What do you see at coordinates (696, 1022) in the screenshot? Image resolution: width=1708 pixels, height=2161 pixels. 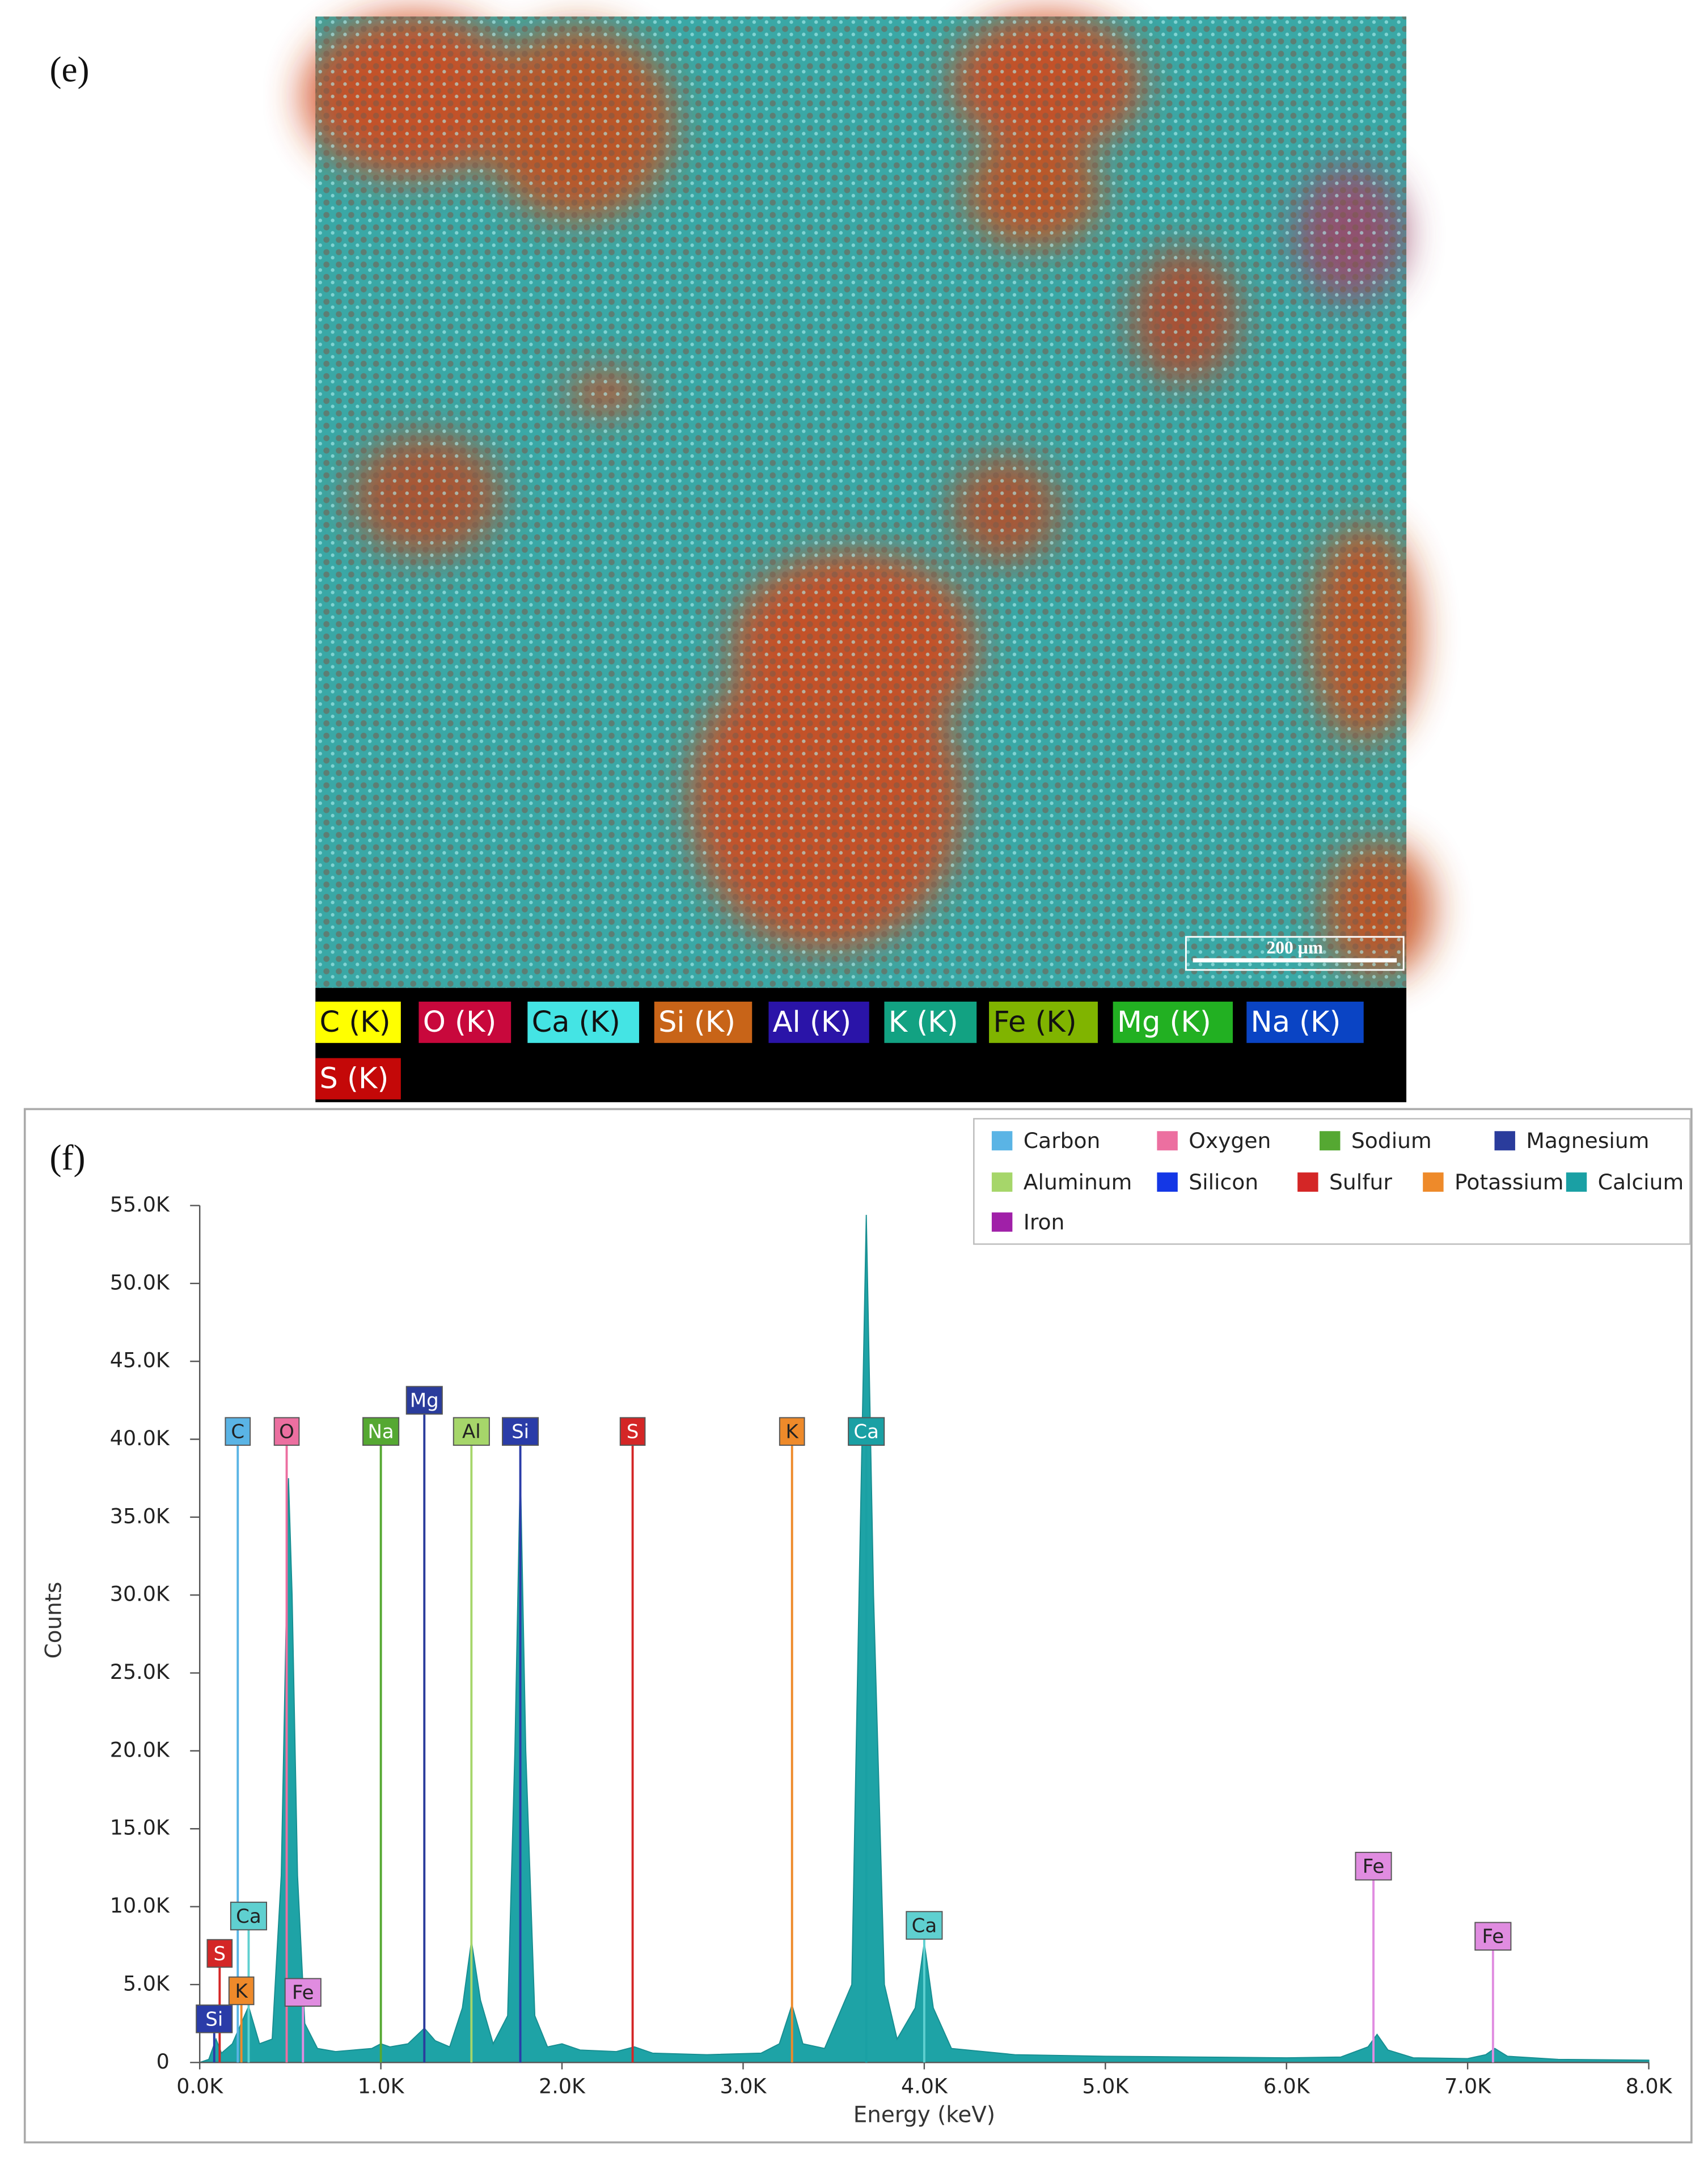 I see `map-legend-label: Si (K)` at bounding box center [696, 1022].